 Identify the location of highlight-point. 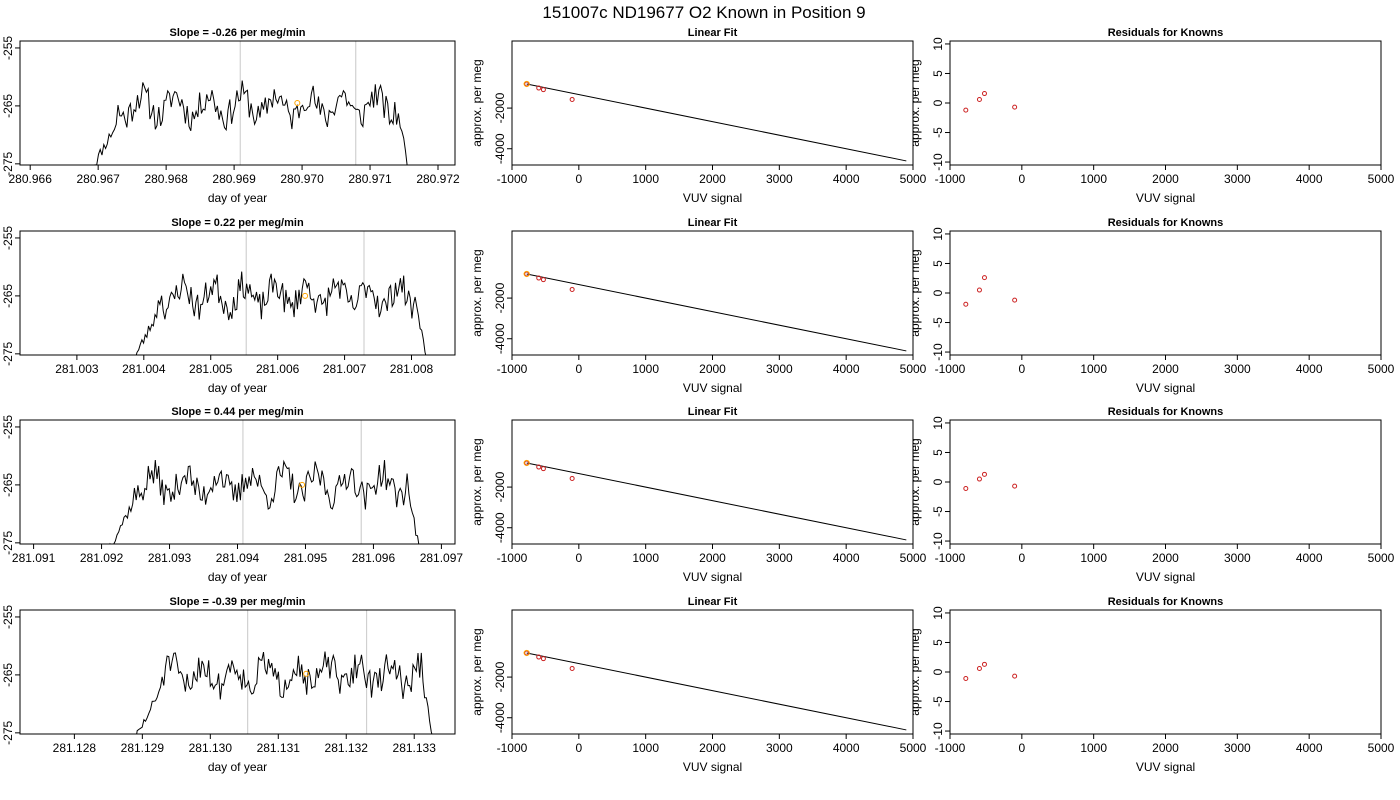
(526, 653).